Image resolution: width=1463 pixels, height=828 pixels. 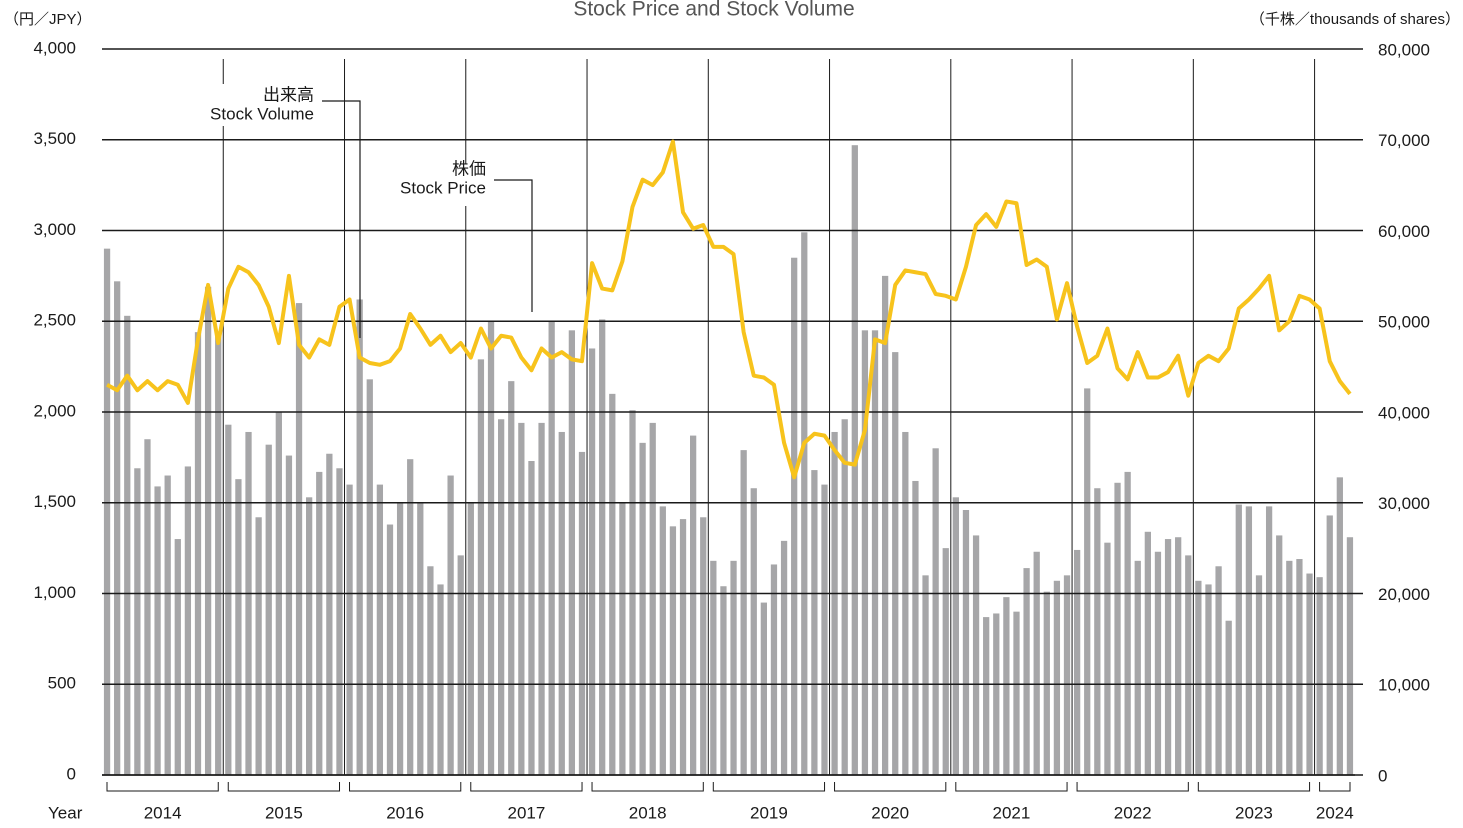 What do you see at coordinates (54, 501) in the screenshot?
I see `y-tick-label: 1,500` at bounding box center [54, 501].